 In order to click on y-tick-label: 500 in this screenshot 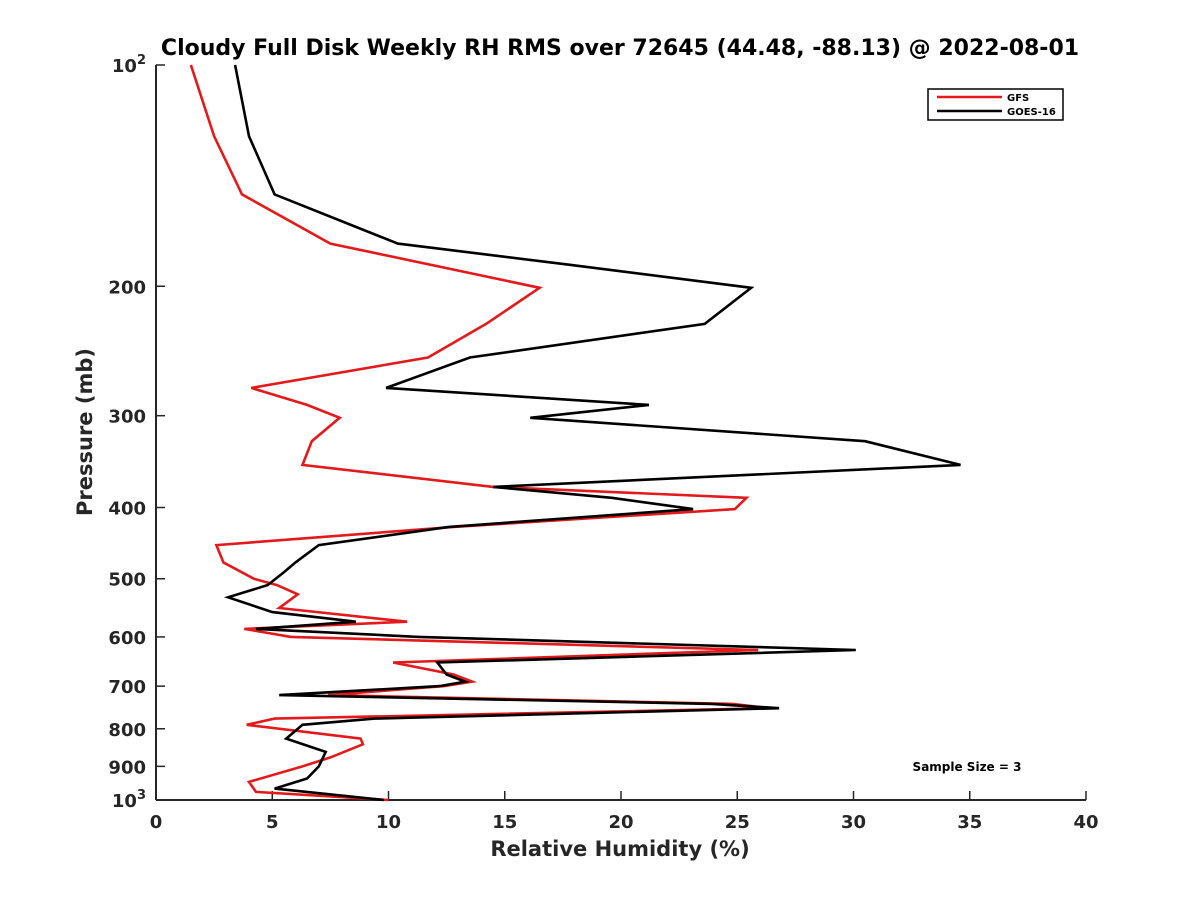, I will do `click(127, 580)`.